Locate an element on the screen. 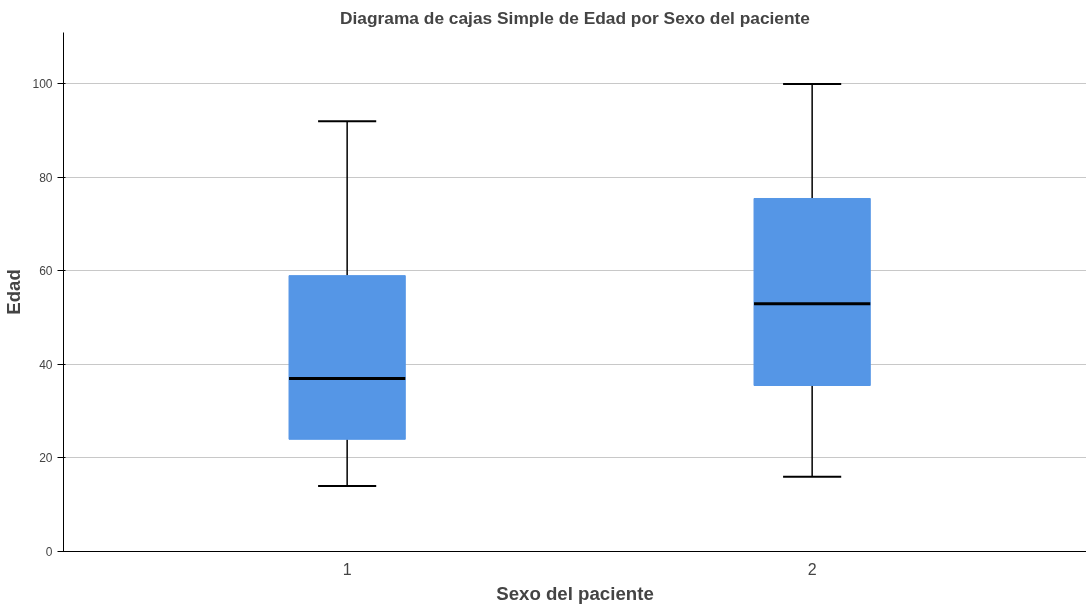  y-tick-label: 60 is located at coordinates (46, 271).